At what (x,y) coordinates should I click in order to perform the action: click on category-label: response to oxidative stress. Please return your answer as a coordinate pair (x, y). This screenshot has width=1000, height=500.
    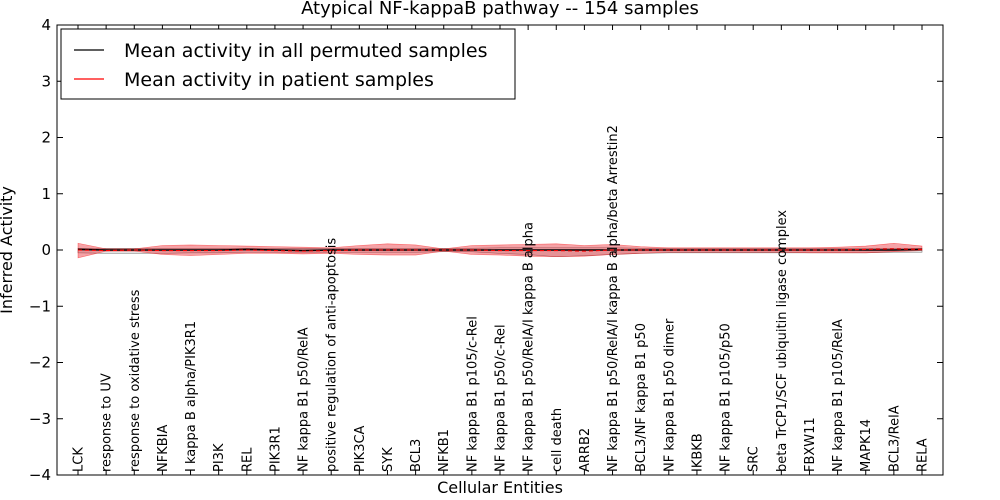
    Looking at the image, I should click on (135, 380).